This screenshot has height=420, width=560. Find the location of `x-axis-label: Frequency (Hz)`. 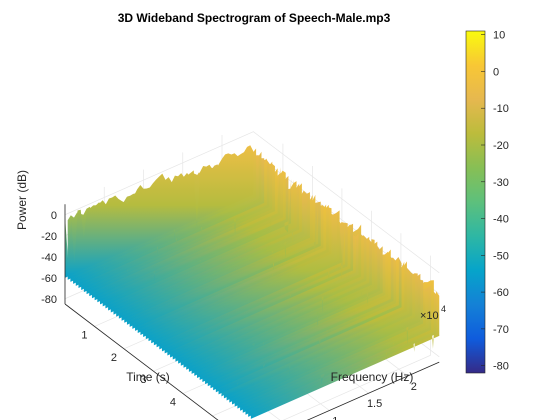

x-axis-label: Frequency (Hz) is located at coordinates (372, 377).